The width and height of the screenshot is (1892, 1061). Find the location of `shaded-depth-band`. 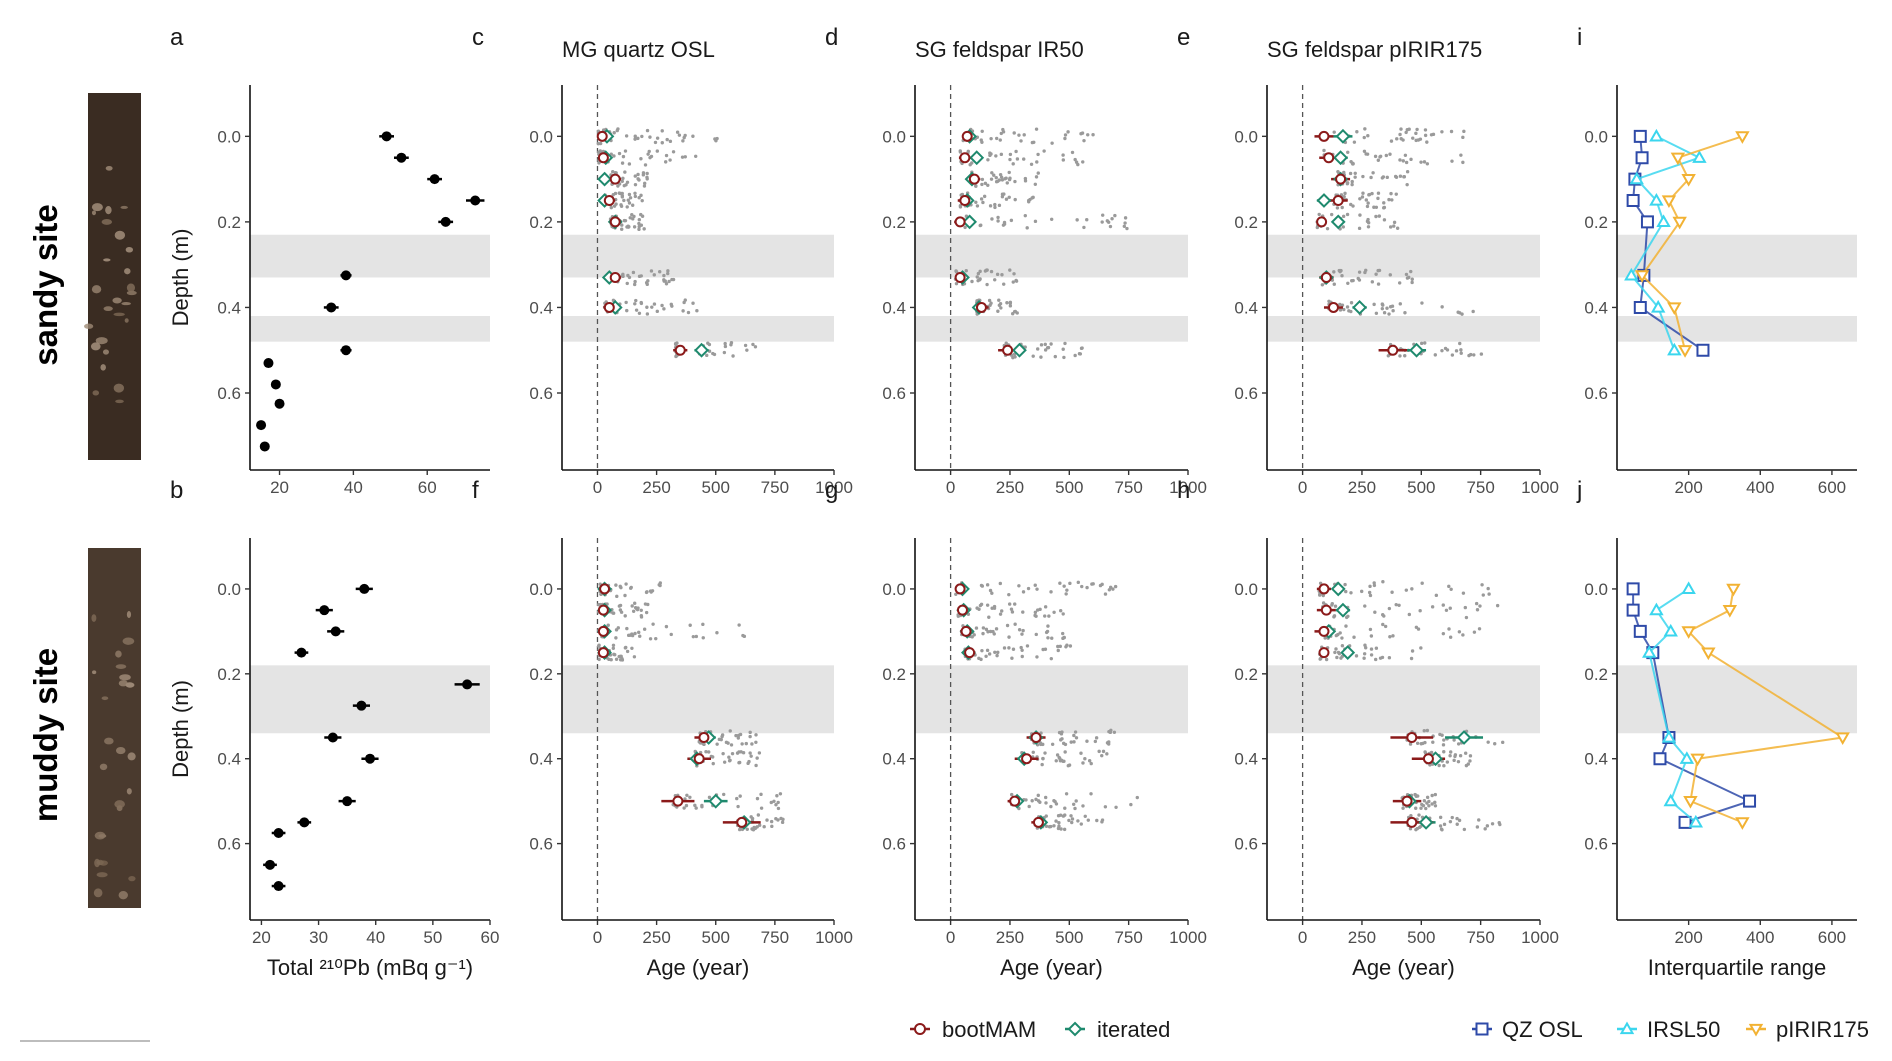

shaded-depth-band is located at coordinates (1051, 699).